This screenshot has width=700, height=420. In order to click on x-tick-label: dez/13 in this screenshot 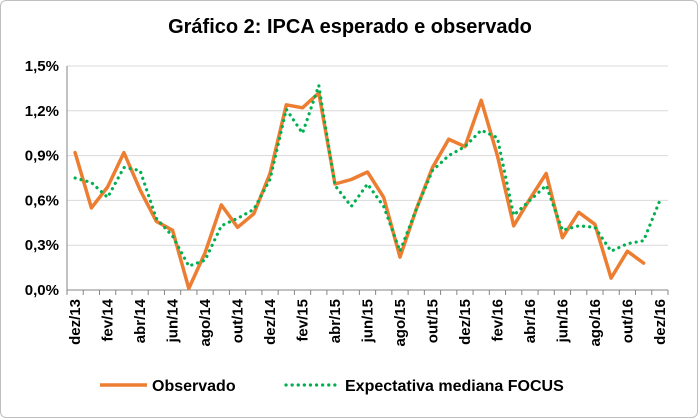, I will do `click(75, 322)`.